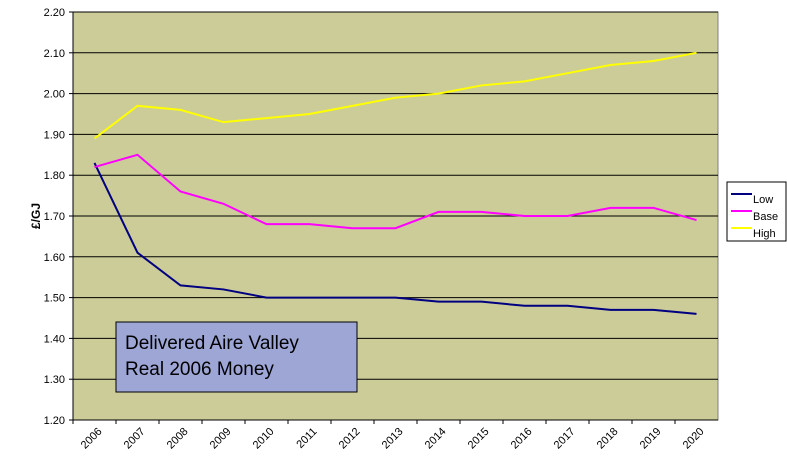 The width and height of the screenshot is (787, 463). I want to click on annotation-text: Delivered Aire Valley, so click(212, 343).